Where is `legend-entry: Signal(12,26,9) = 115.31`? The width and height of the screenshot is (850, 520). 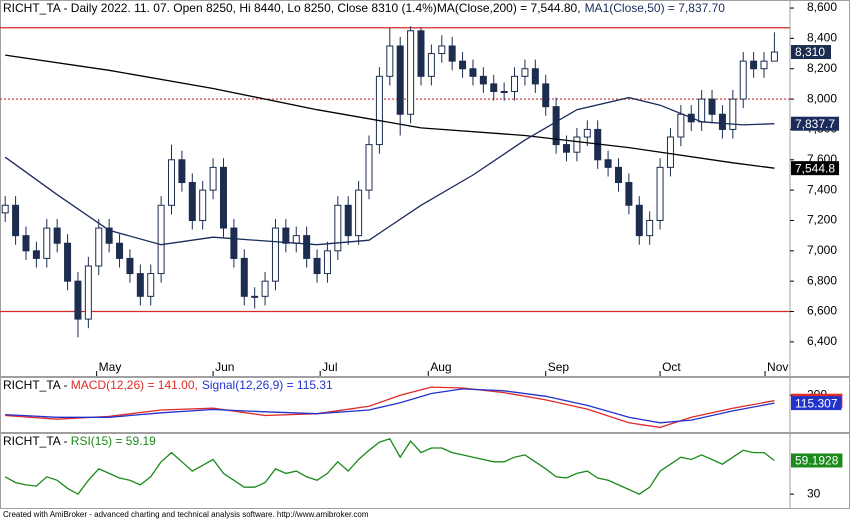 legend-entry: Signal(12,26,9) = 115.31 is located at coordinates (267, 385).